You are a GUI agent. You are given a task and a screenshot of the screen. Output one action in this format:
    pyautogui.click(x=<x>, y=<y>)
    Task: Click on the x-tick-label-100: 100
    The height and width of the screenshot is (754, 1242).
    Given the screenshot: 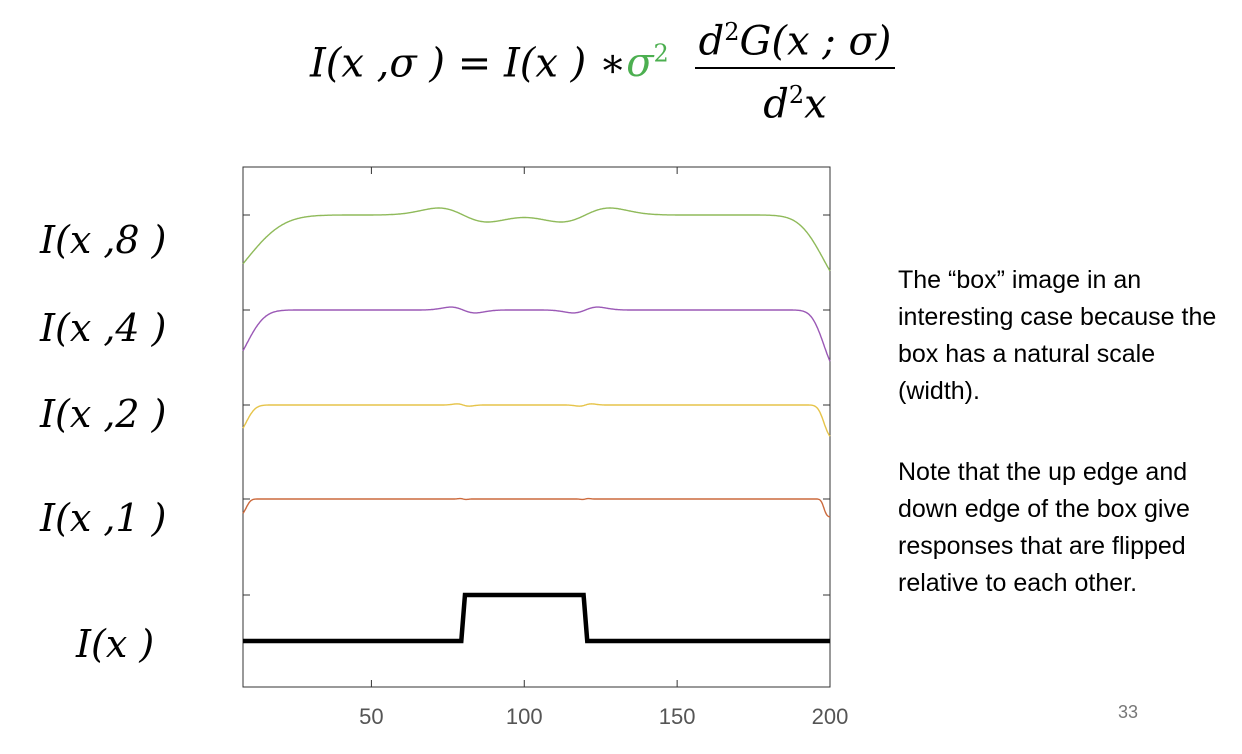 What is the action you would take?
    pyautogui.click(x=524, y=716)
    